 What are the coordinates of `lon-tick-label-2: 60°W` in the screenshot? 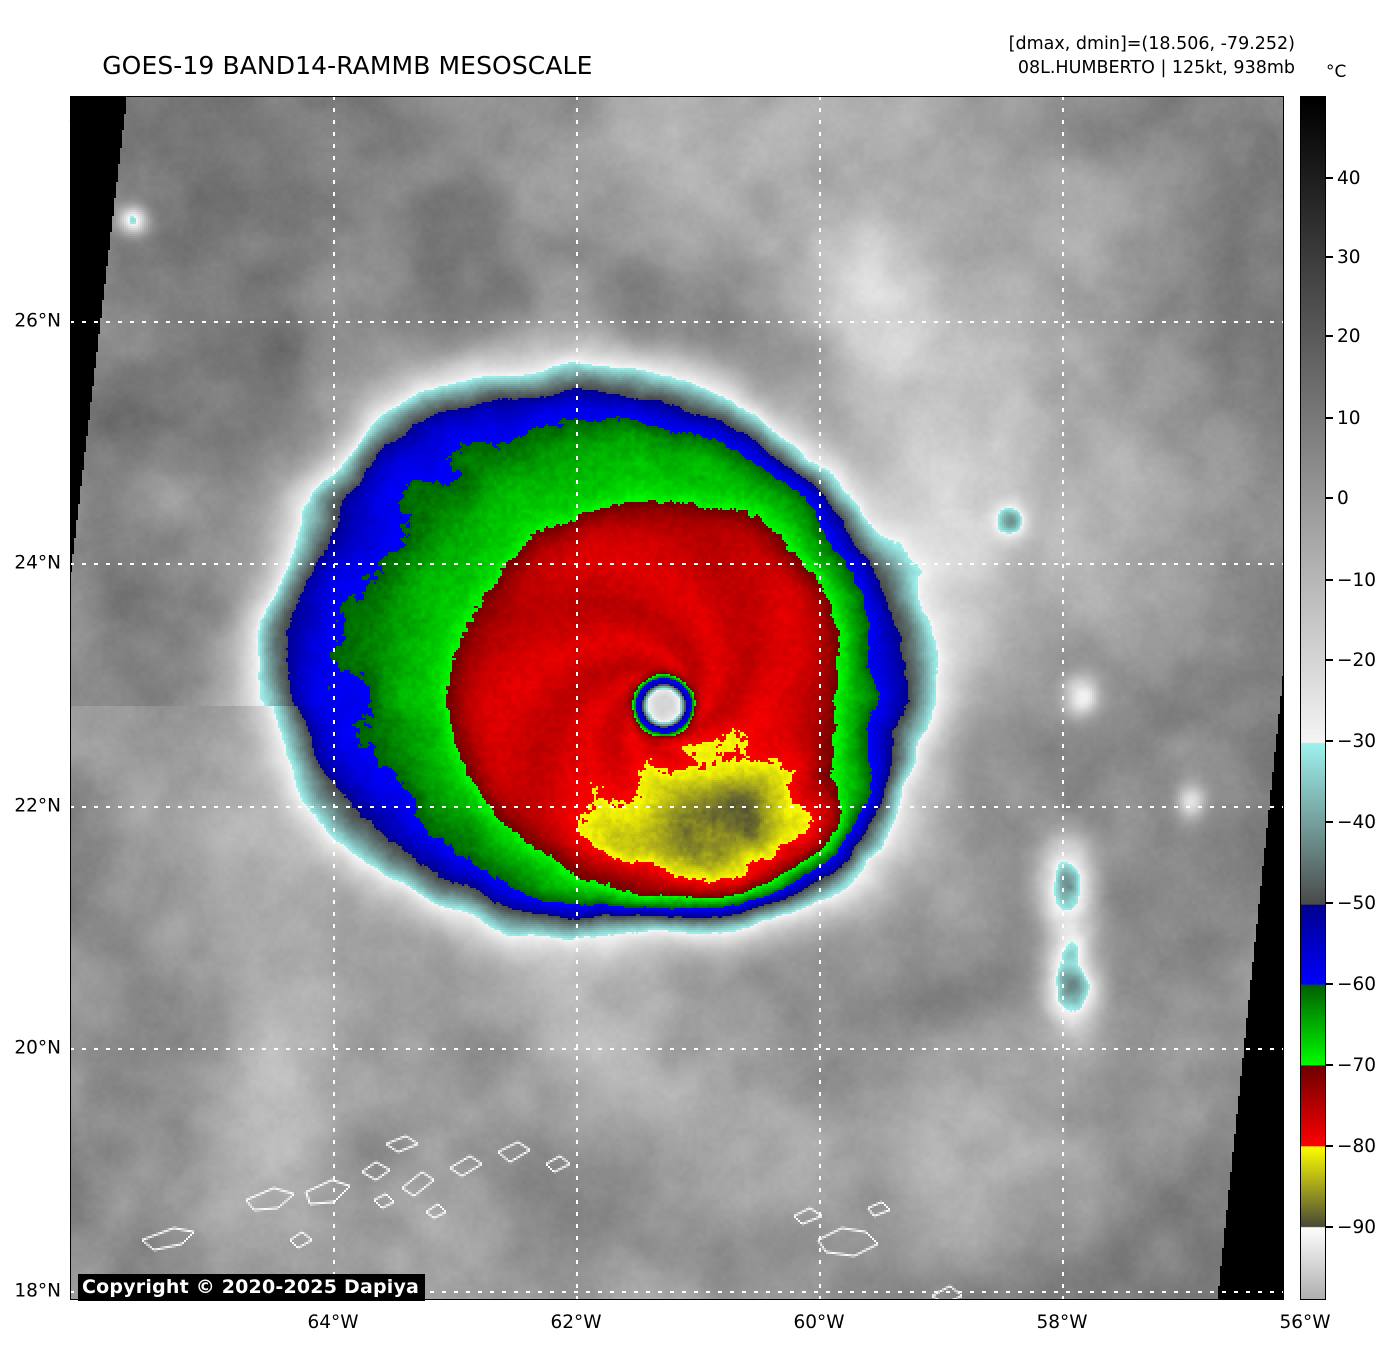 It's located at (819, 1322).